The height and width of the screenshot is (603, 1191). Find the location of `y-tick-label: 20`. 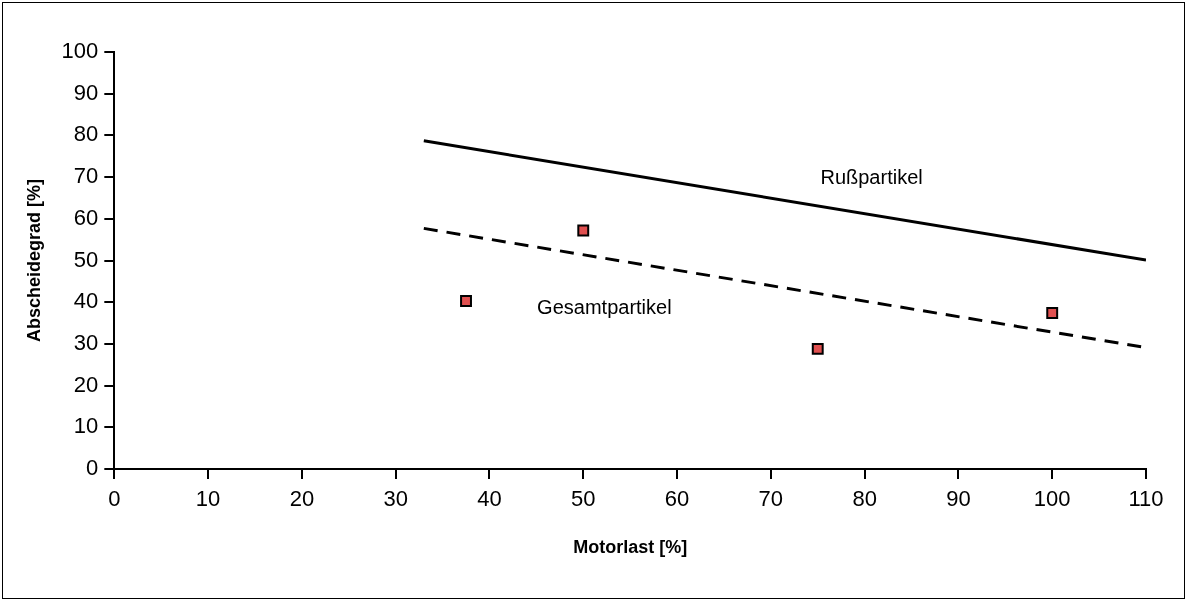

y-tick-label: 20 is located at coordinates (86, 384).